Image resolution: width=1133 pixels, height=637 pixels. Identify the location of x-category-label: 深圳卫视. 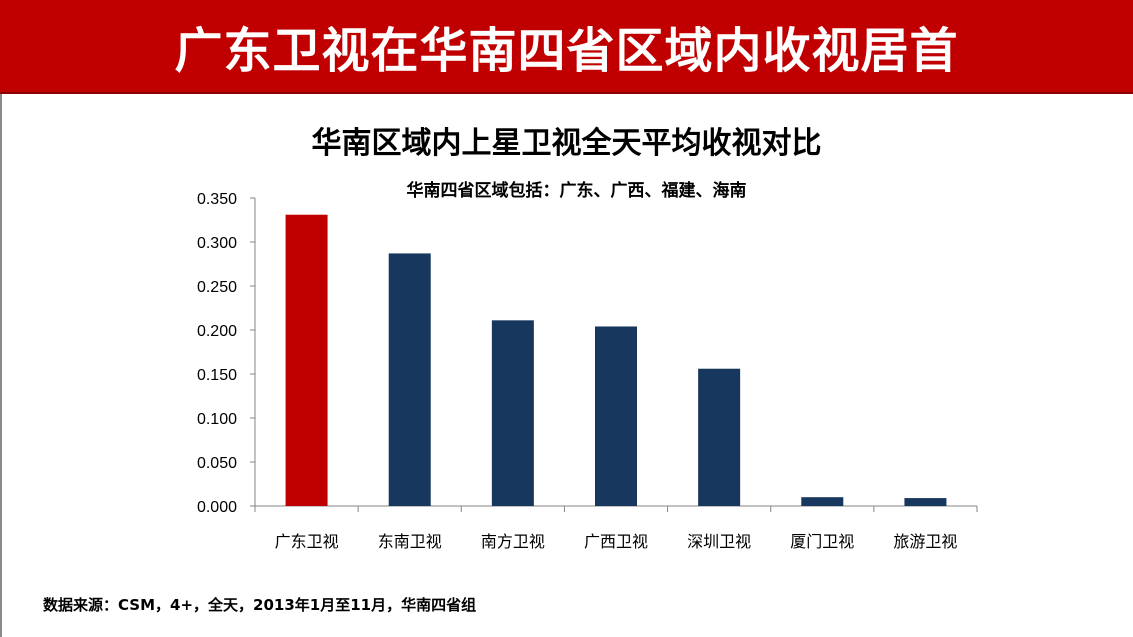
(719, 541).